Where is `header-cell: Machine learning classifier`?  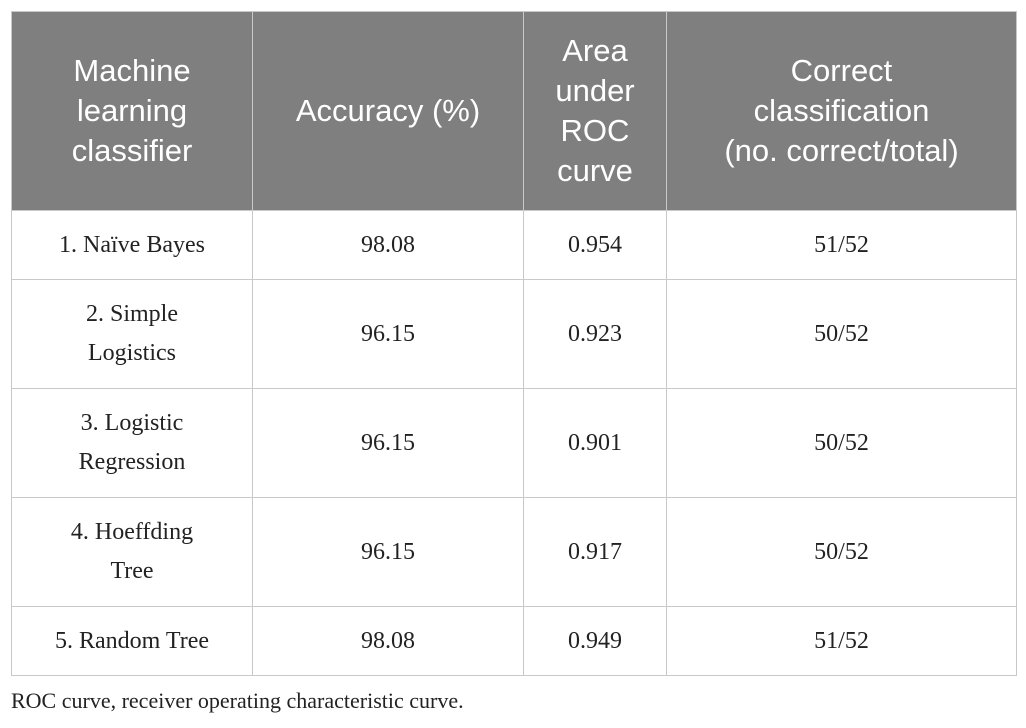 header-cell: Machine learning classifier is located at coordinates (132, 111).